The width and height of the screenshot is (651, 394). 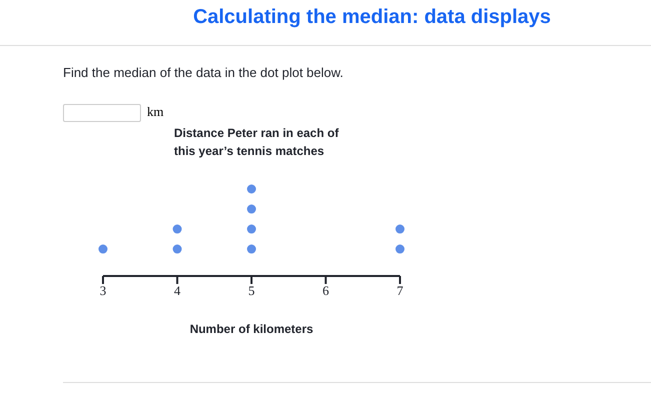 I want to click on x-tick-label: 6, so click(x=326, y=290).